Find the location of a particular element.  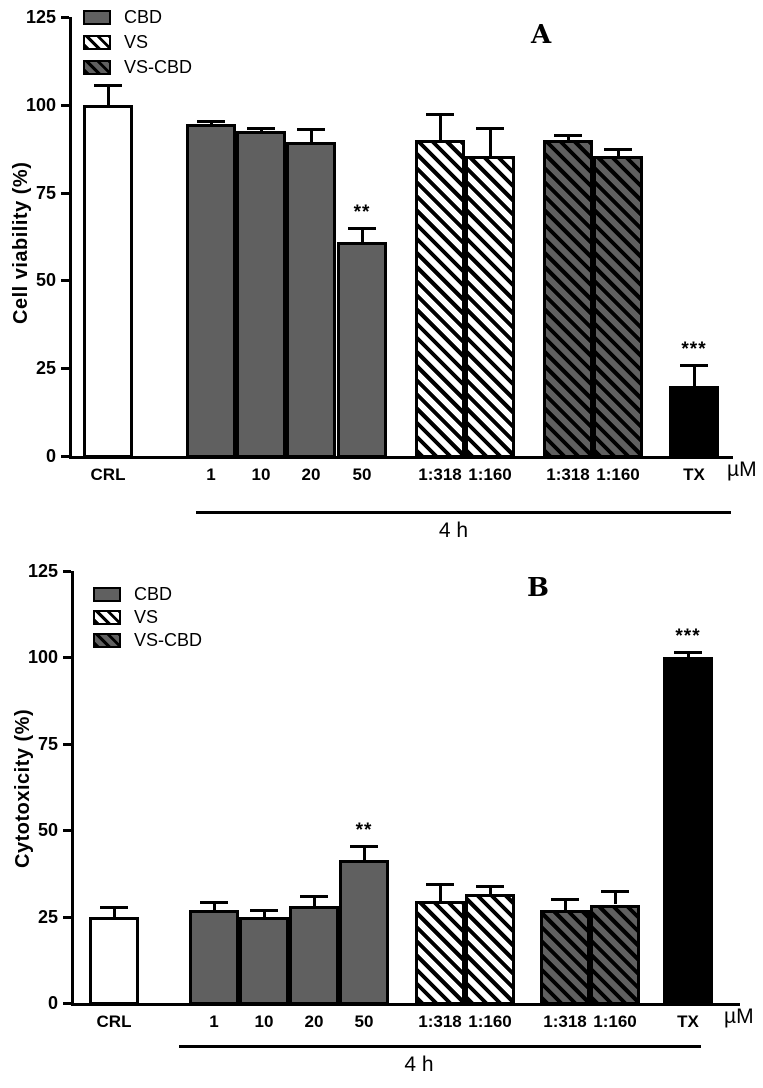

x-tick-label: 50 is located at coordinates (362, 474).